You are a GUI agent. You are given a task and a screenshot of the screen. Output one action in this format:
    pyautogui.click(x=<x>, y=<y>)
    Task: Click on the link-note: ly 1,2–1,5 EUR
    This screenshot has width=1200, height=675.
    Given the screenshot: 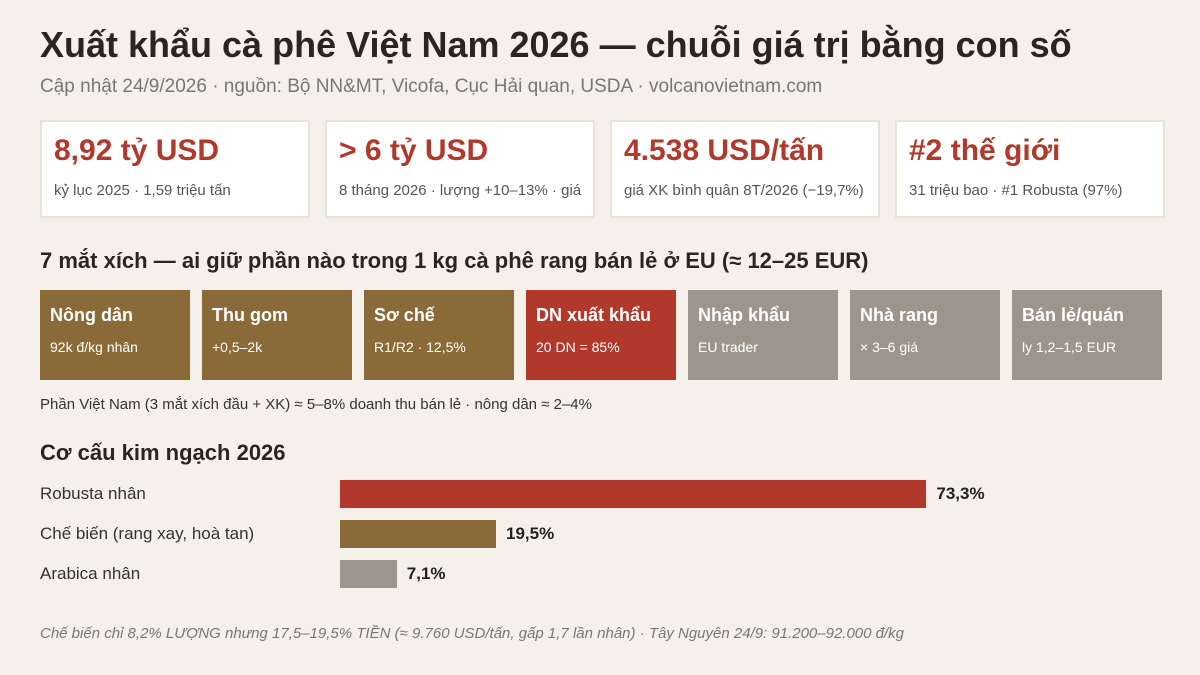 What is the action you would take?
    pyautogui.click(x=1069, y=347)
    